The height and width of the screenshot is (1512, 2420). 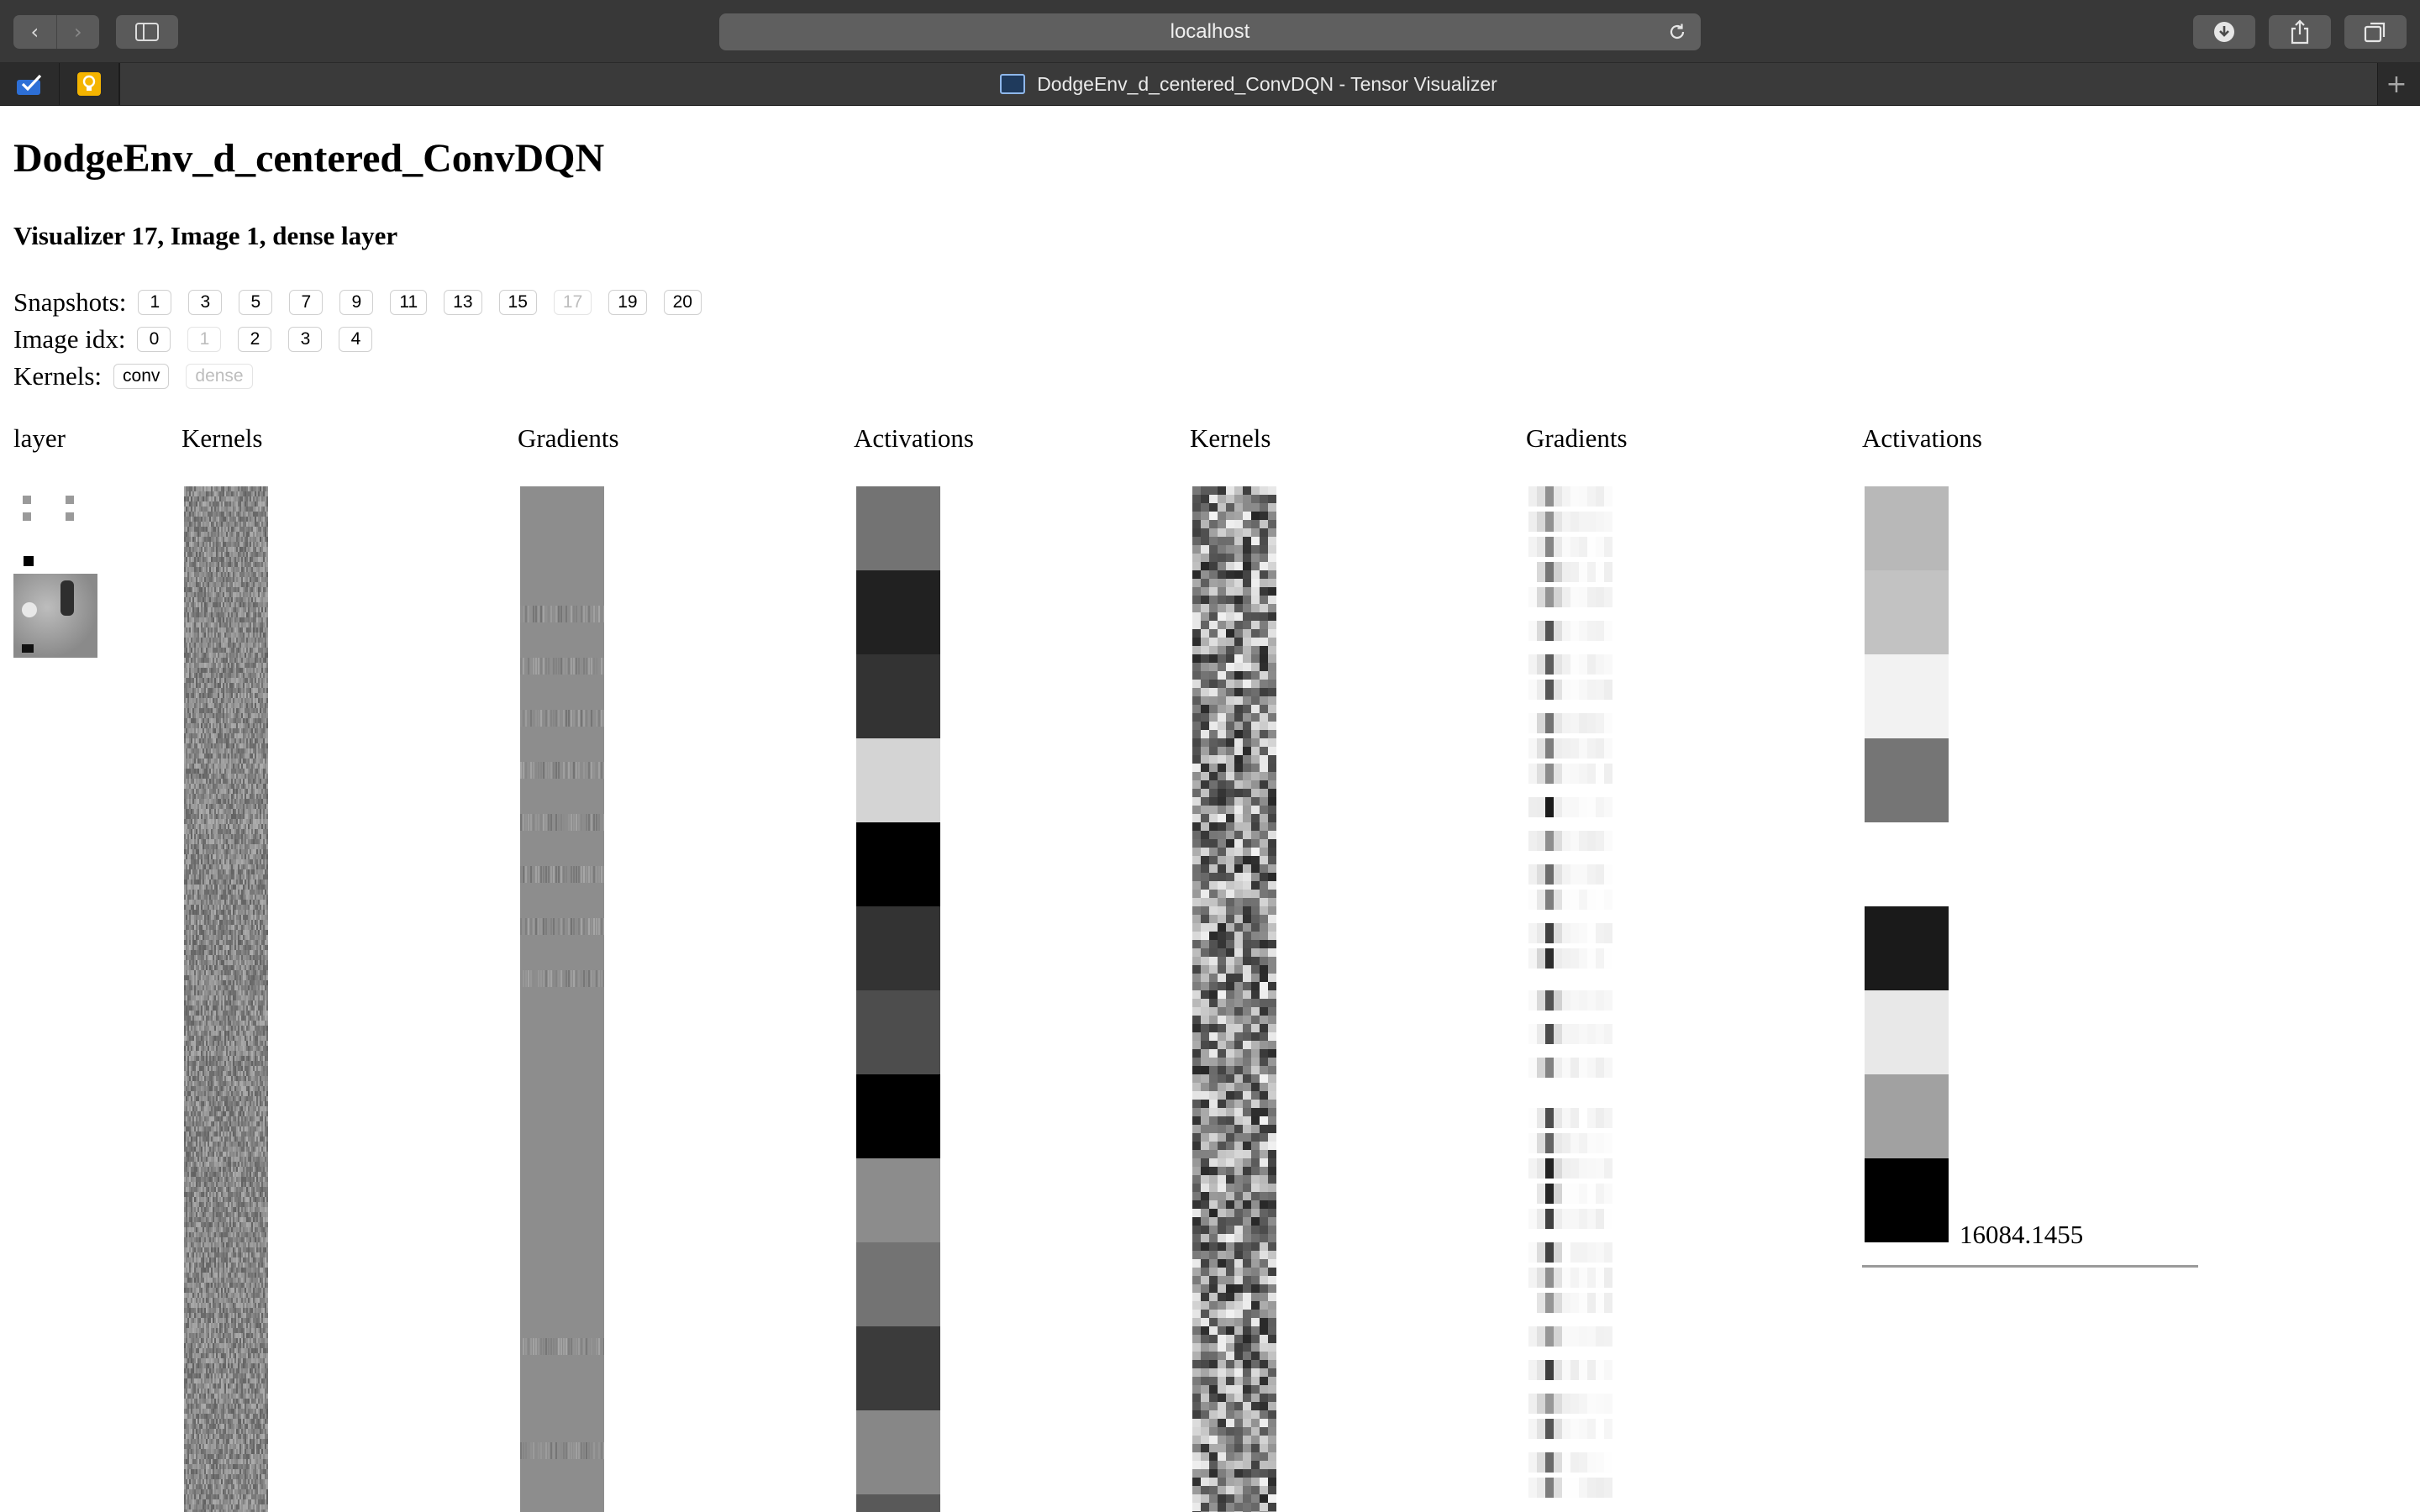 What do you see at coordinates (682, 302) in the screenshot?
I see `snapshot-button-20: 20` at bounding box center [682, 302].